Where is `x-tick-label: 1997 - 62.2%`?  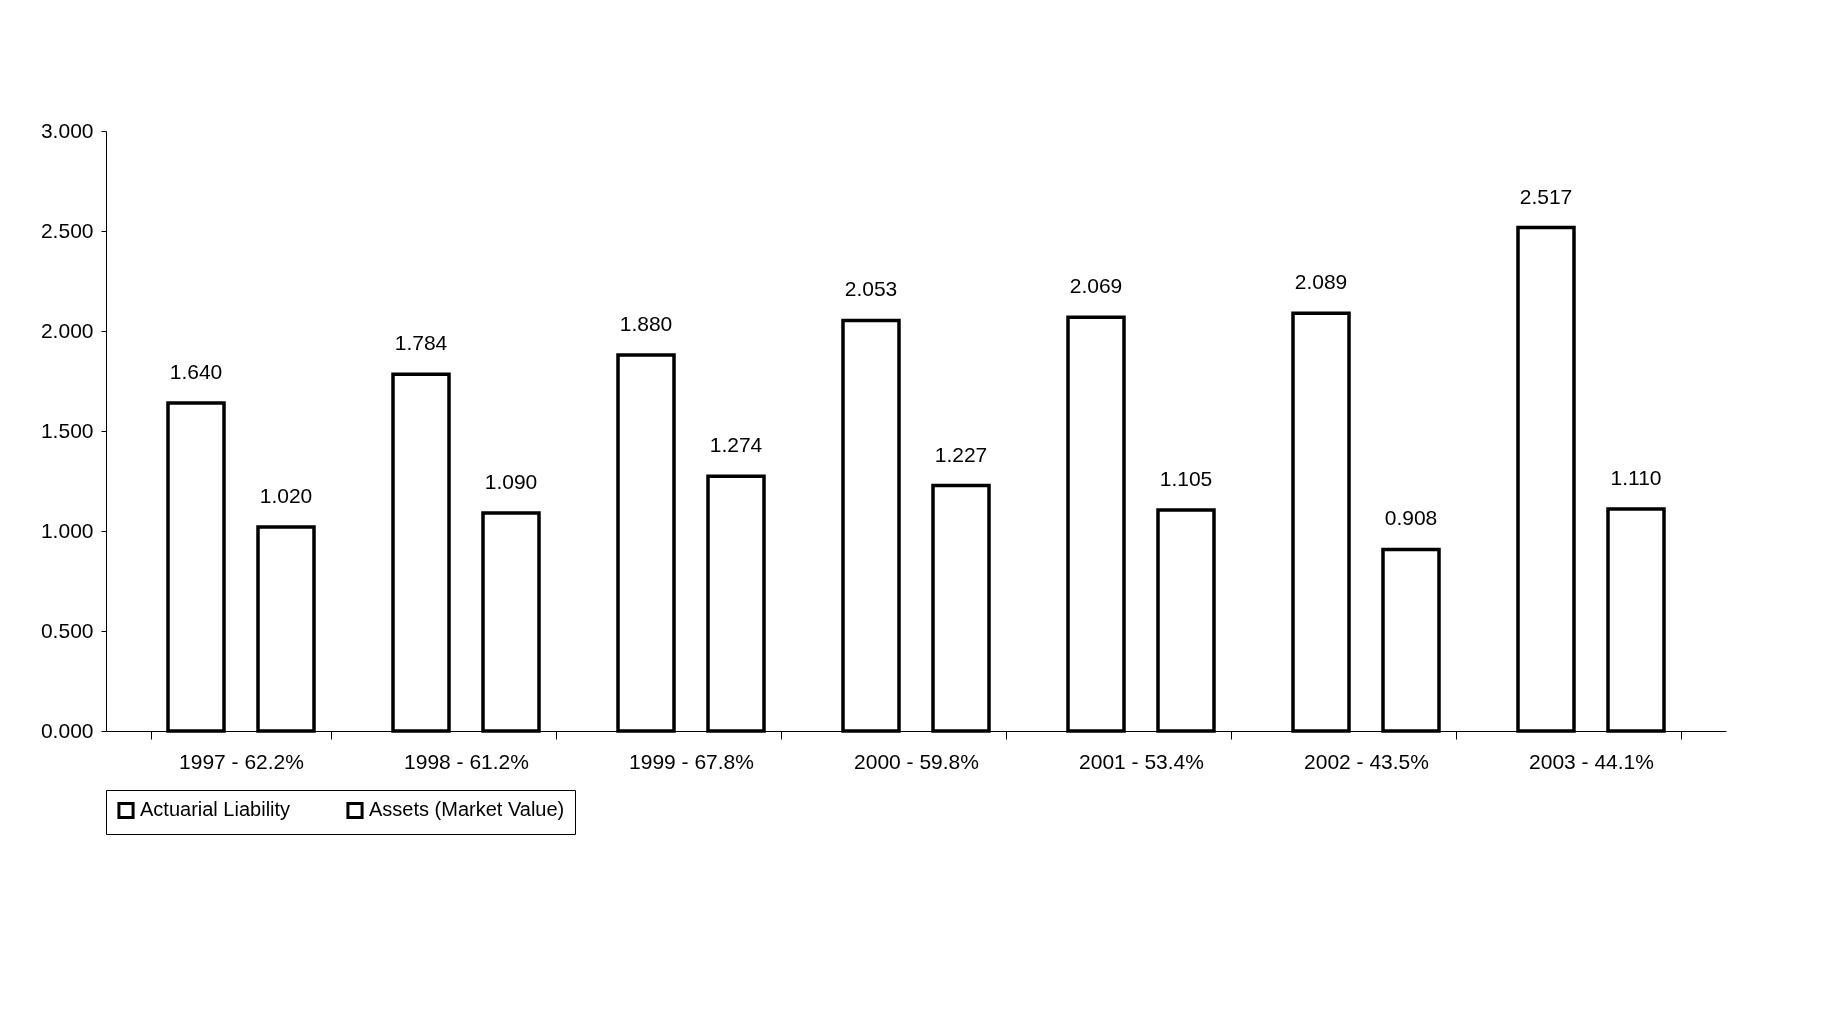 x-tick-label: 1997 - 62.2% is located at coordinates (241, 761).